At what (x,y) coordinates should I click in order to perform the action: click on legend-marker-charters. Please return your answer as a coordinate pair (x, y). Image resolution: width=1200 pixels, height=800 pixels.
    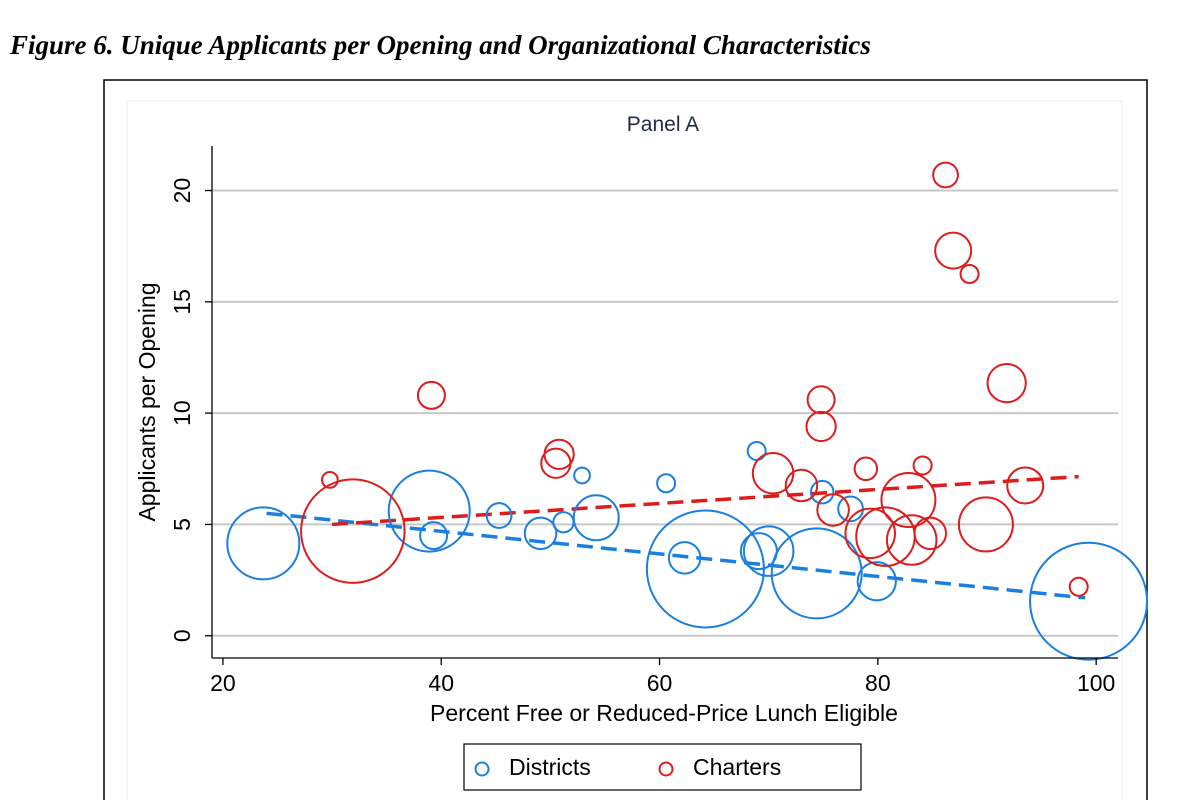
    Looking at the image, I should click on (666, 769).